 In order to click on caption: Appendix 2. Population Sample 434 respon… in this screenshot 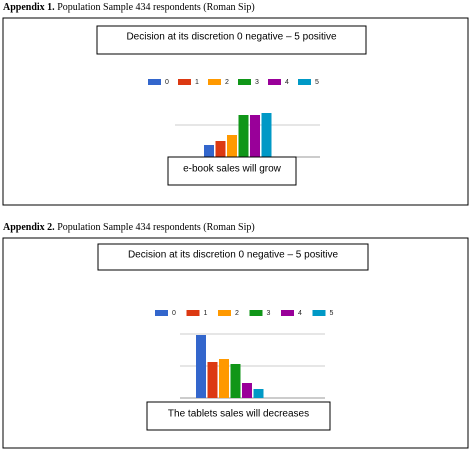, I will do `click(129, 227)`.